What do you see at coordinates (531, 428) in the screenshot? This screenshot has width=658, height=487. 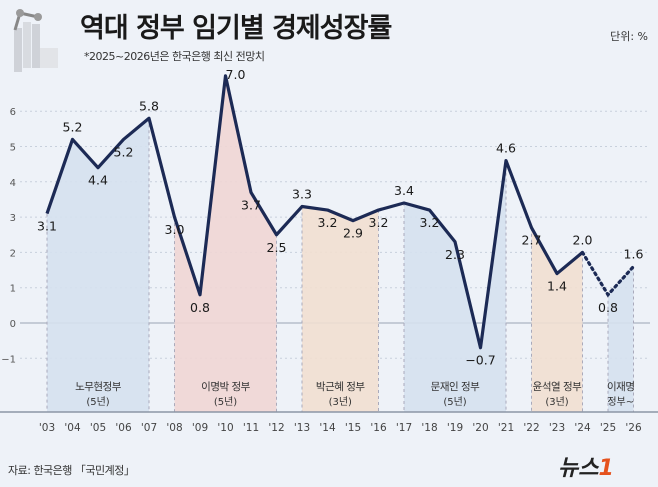 I see `x-tick-label: '22` at bounding box center [531, 428].